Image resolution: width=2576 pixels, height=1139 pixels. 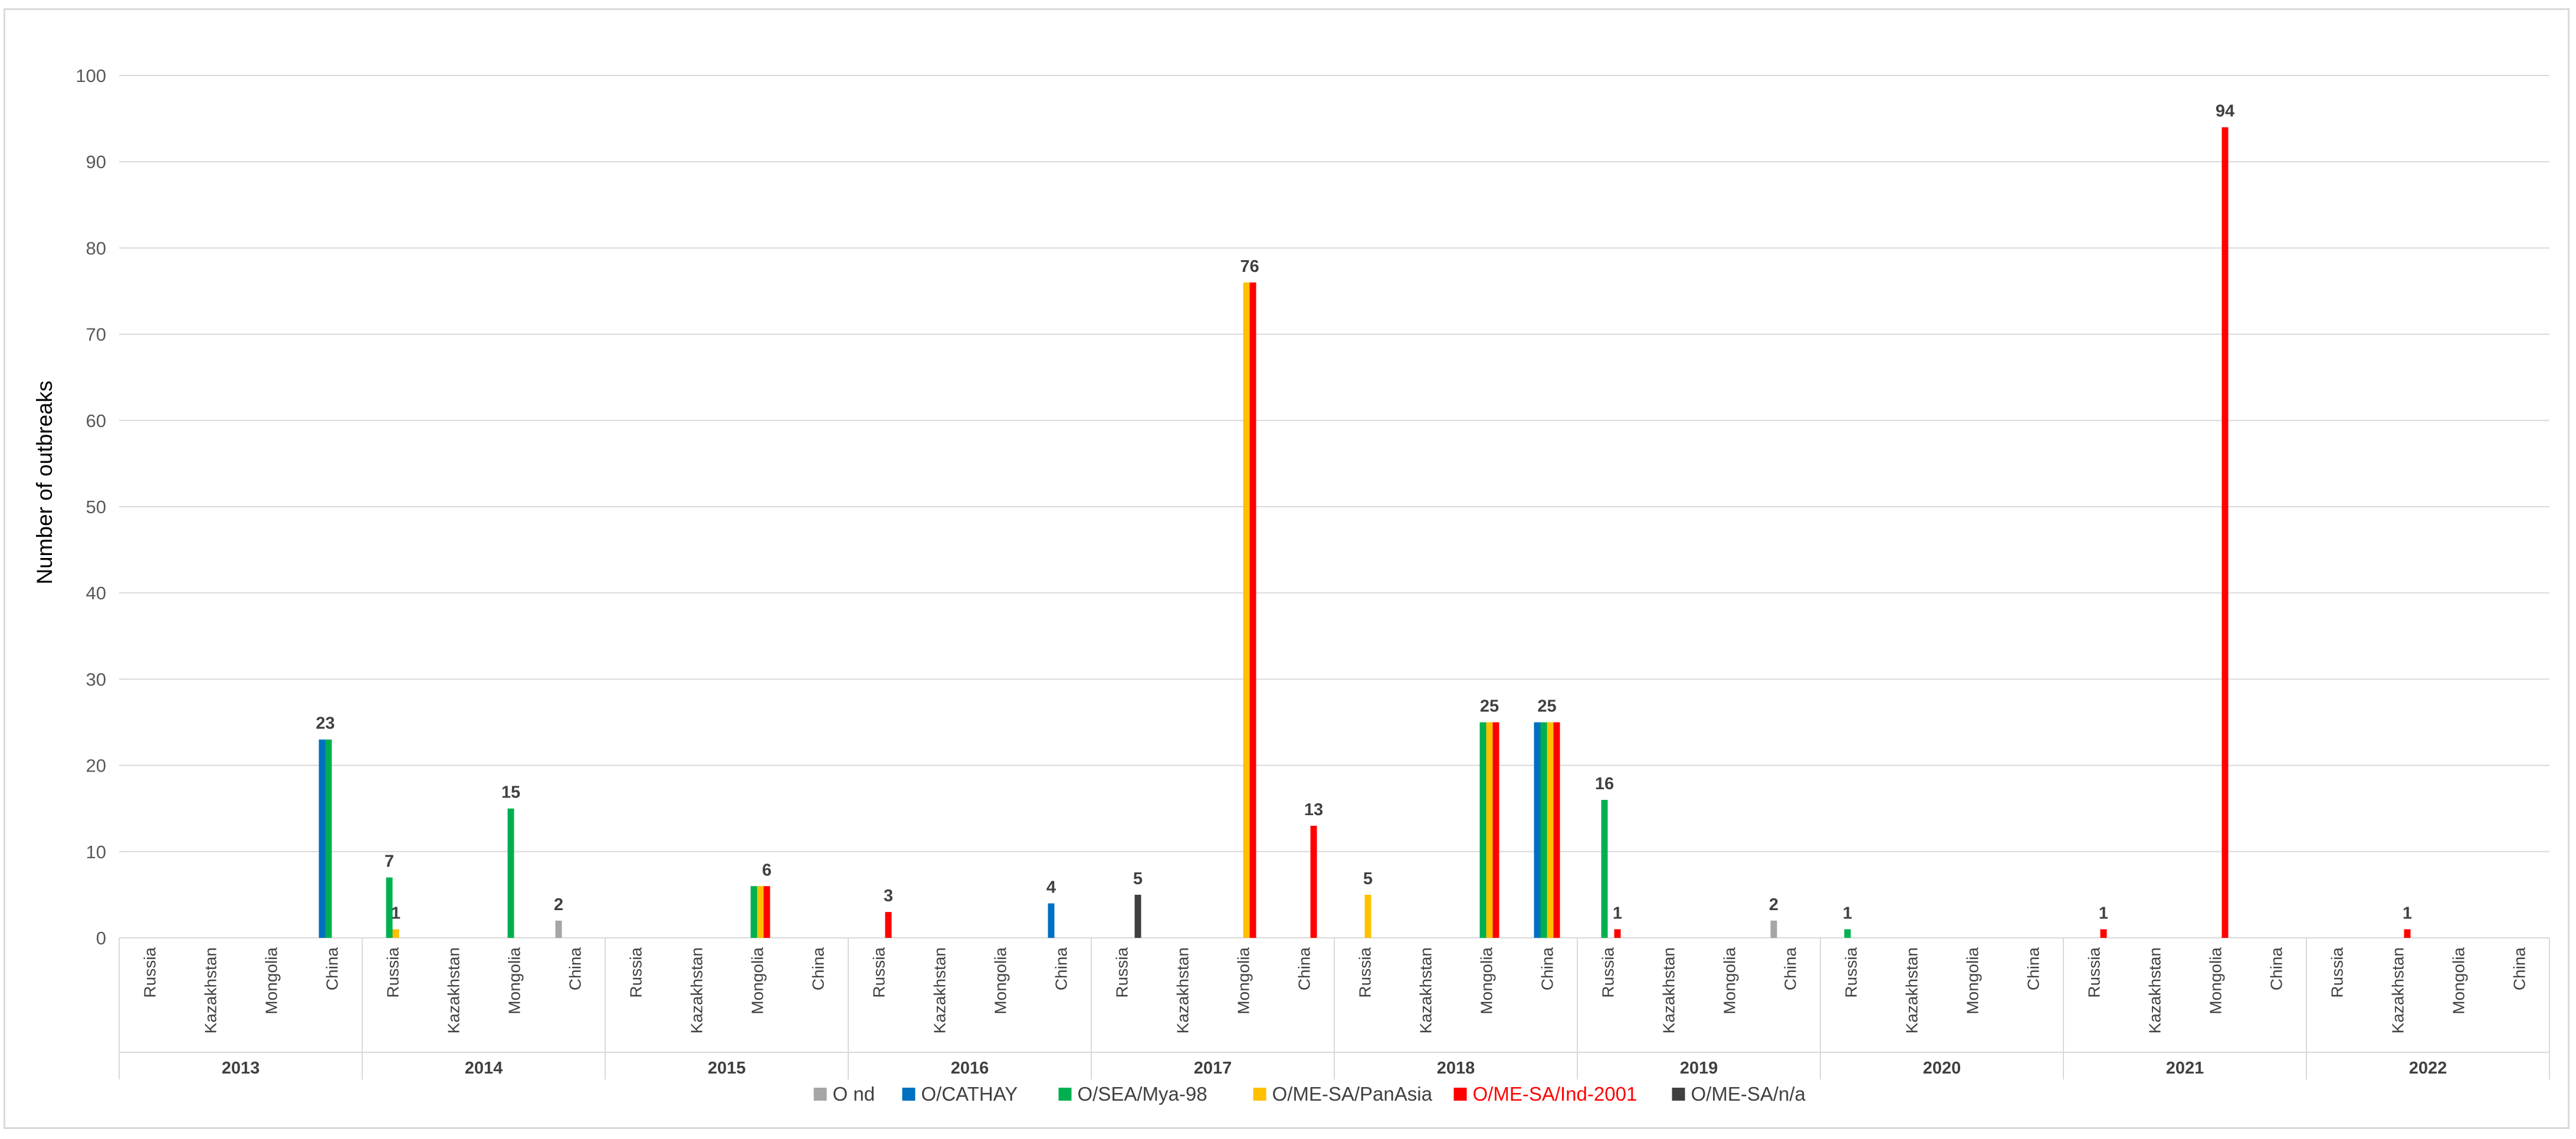 What do you see at coordinates (389, 861) in the screenshot?
I see `data-label-2014-russia: 7` at bounding box center [389, 861].